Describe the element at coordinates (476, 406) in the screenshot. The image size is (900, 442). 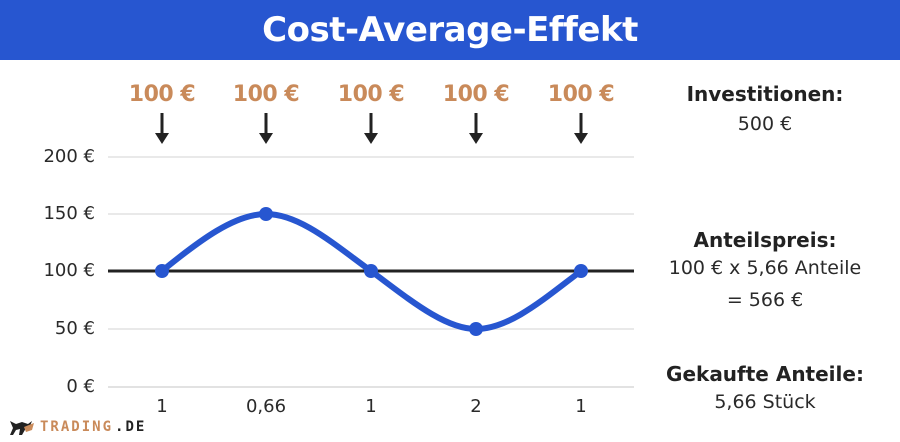
I see `x-tick-label: 2` at that location.